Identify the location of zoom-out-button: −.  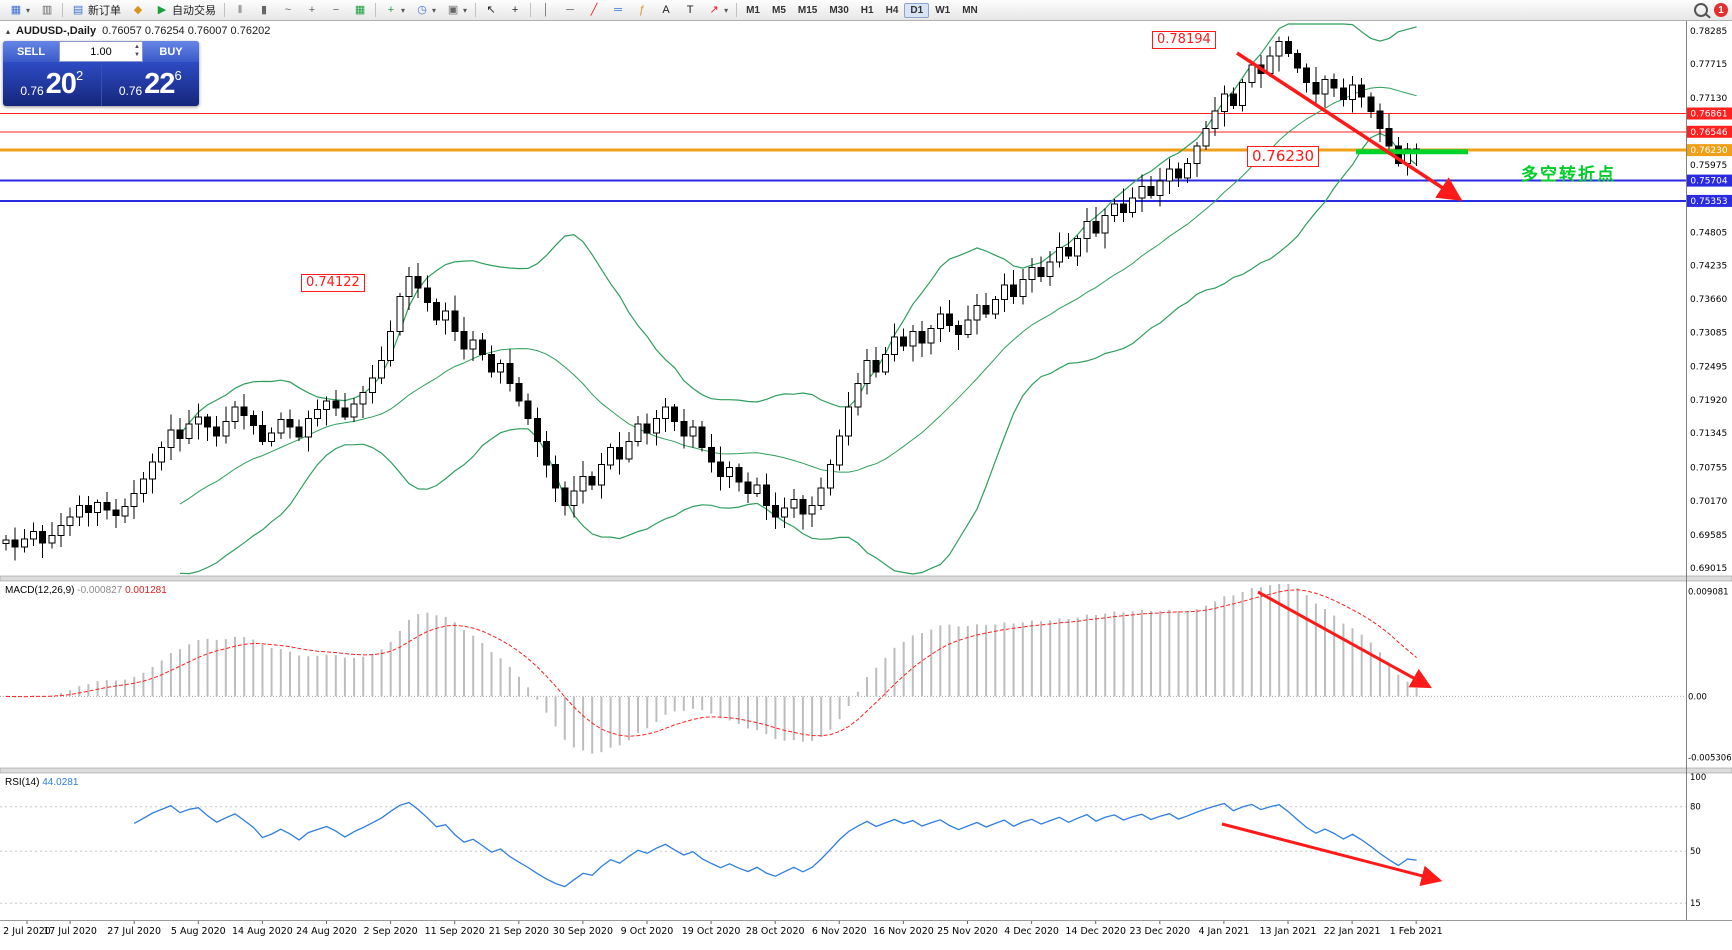
(336, 10).